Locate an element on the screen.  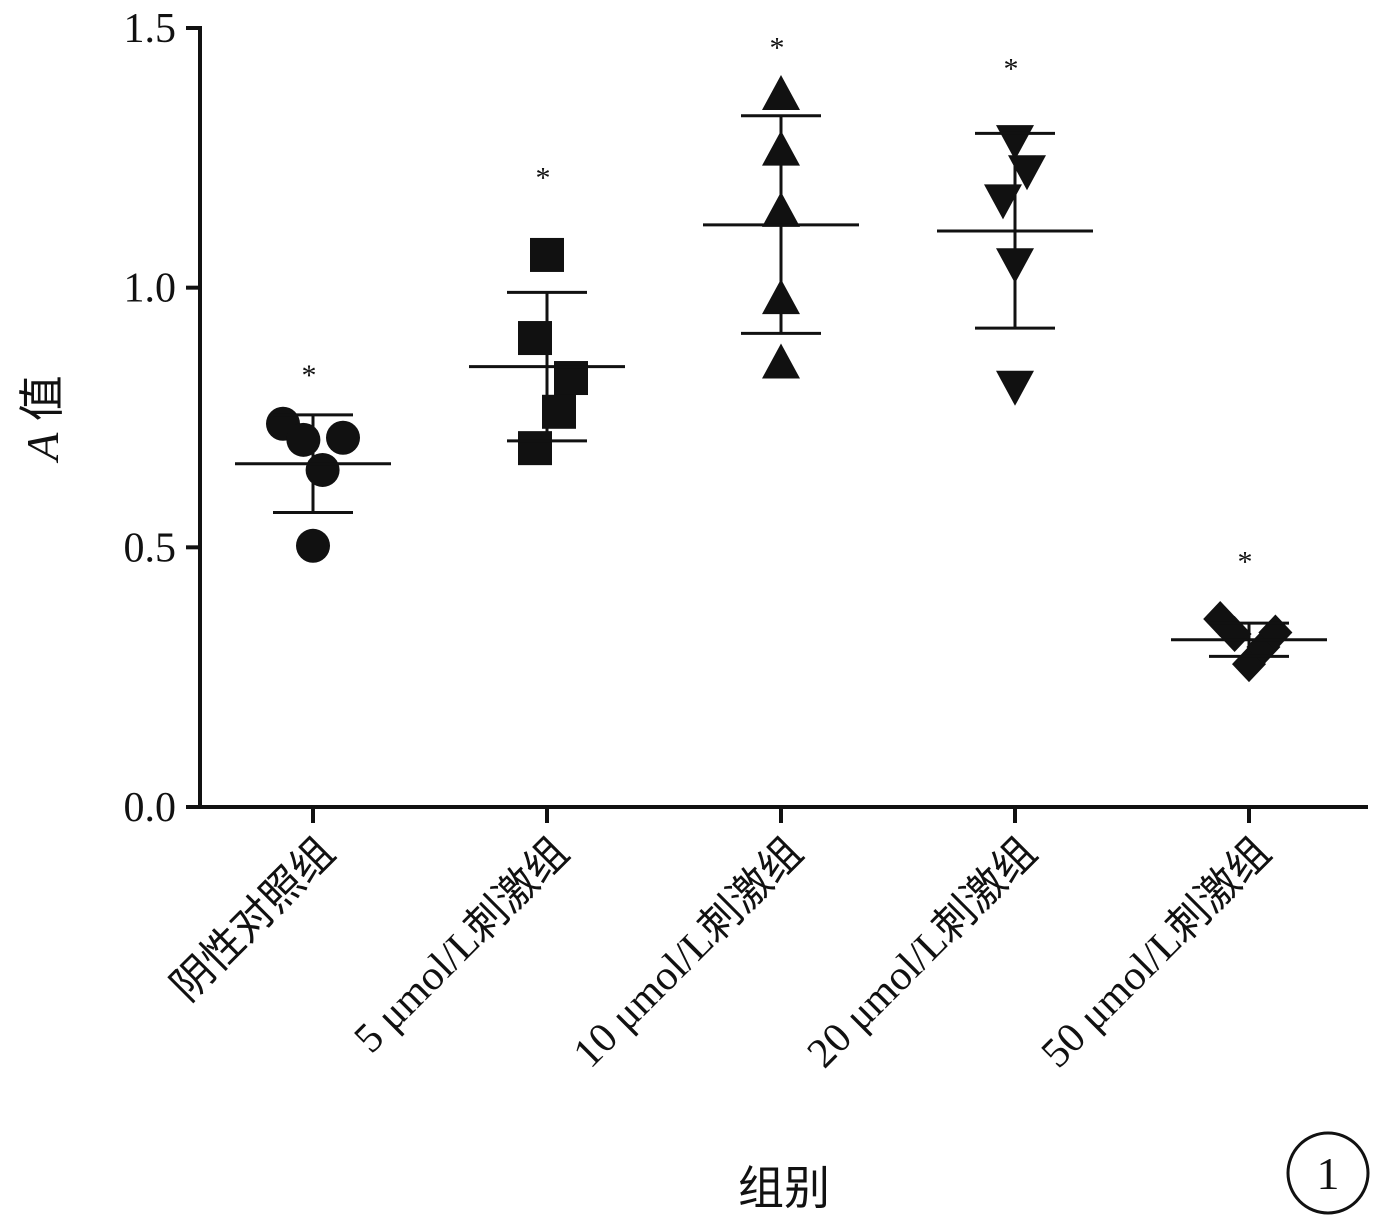
x-tick-label: 10 μmol/L刺激组 is located at coordinates (688, 953).